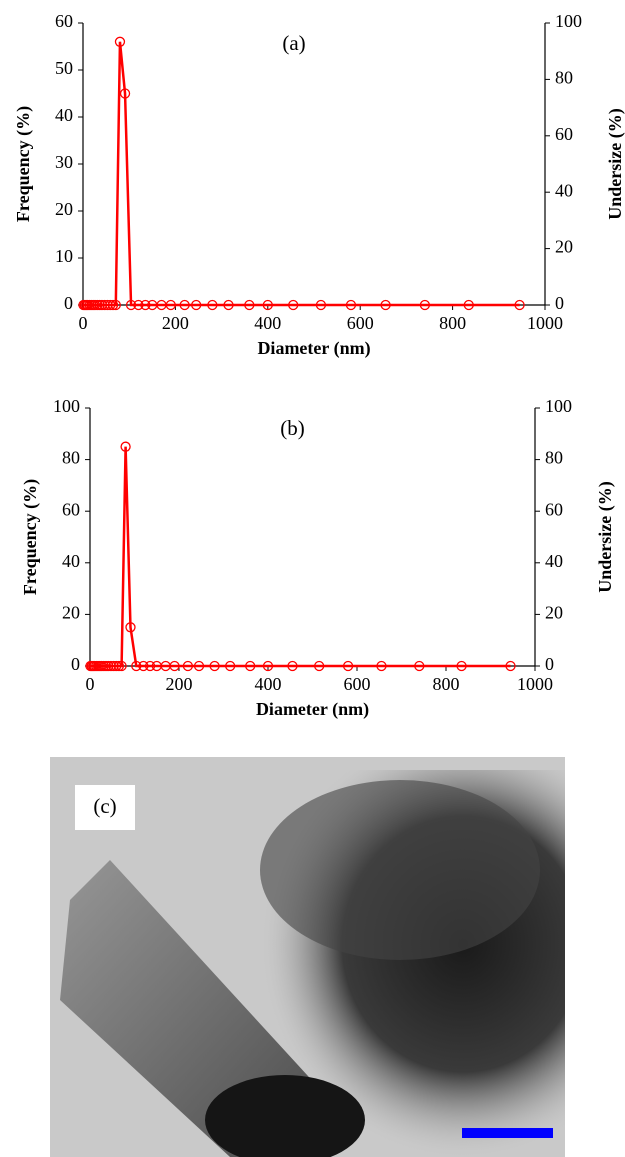 The image size is (625, 1157). Describe the element at coordinates (64, 68) in the screenshot. I see `y-tick-label: 50` at that location.